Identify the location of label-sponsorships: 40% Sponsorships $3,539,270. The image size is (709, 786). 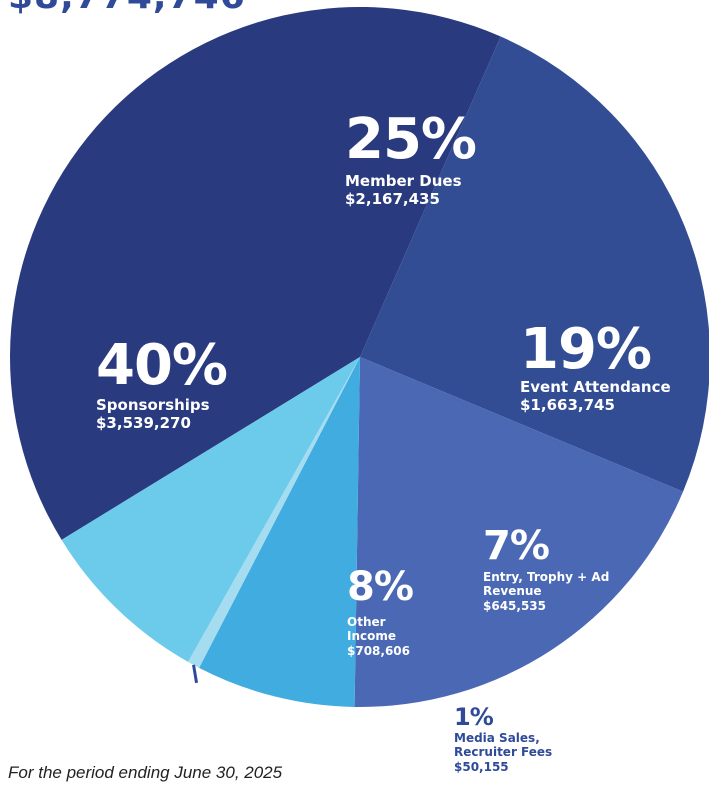
(162, 383).